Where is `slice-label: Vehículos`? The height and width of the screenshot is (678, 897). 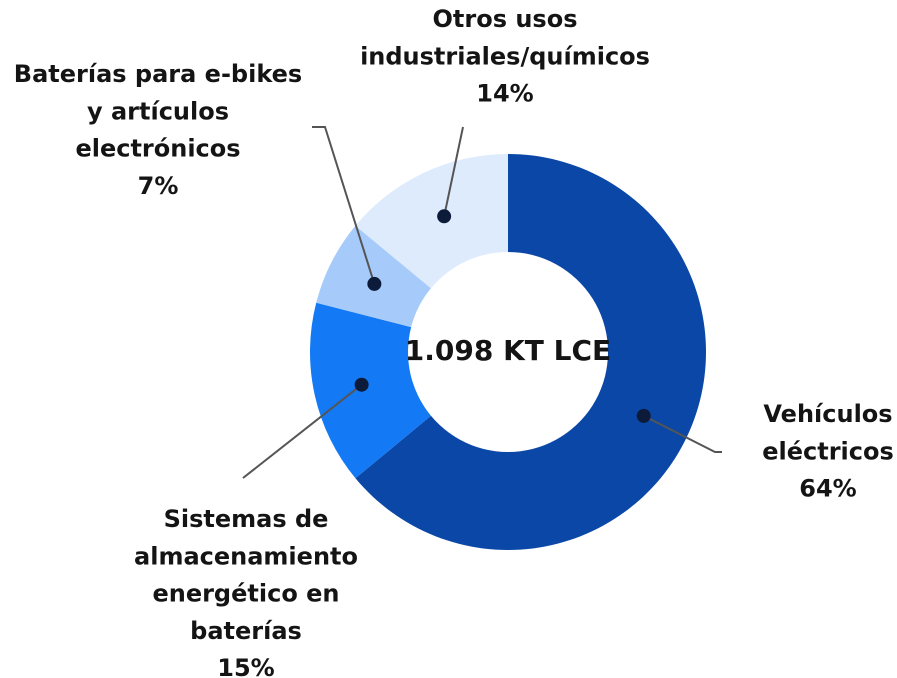 slice-label: Vehículos is located at coordinates (827, 414).